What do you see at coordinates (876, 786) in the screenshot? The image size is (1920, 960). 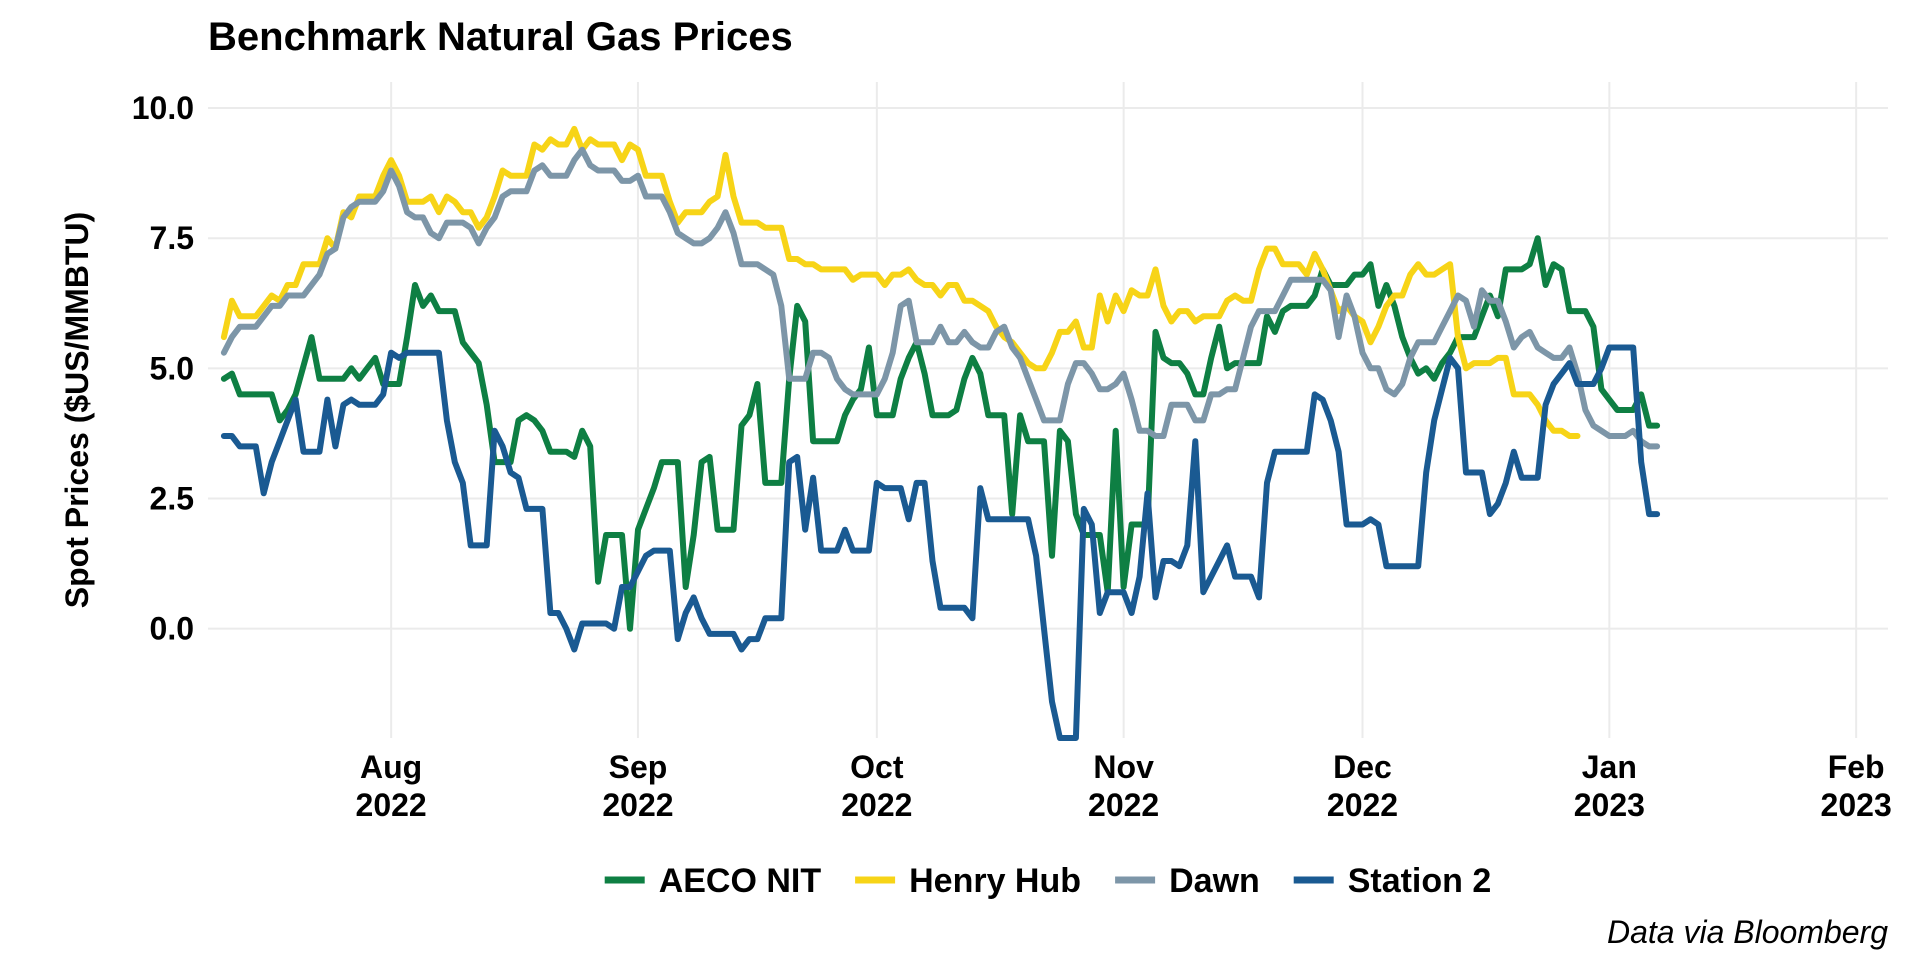 I see `x-tick-label: Oct 2022` at bounding box center [876, 786].